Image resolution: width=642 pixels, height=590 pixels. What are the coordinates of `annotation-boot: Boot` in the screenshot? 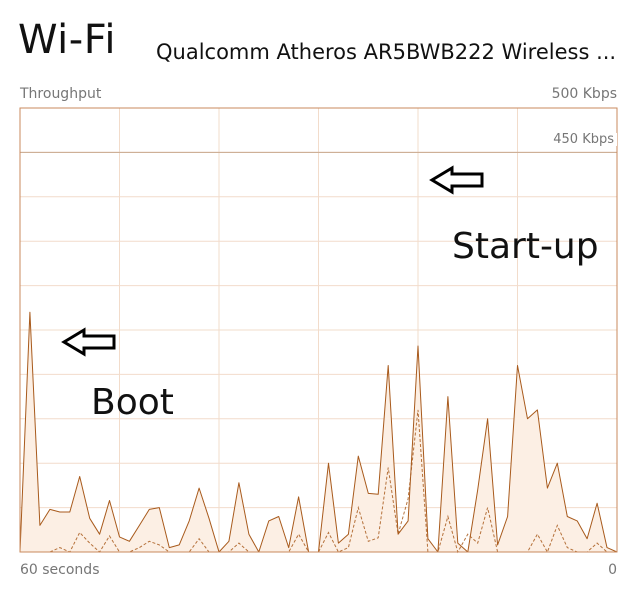 It's located at (132, 402).